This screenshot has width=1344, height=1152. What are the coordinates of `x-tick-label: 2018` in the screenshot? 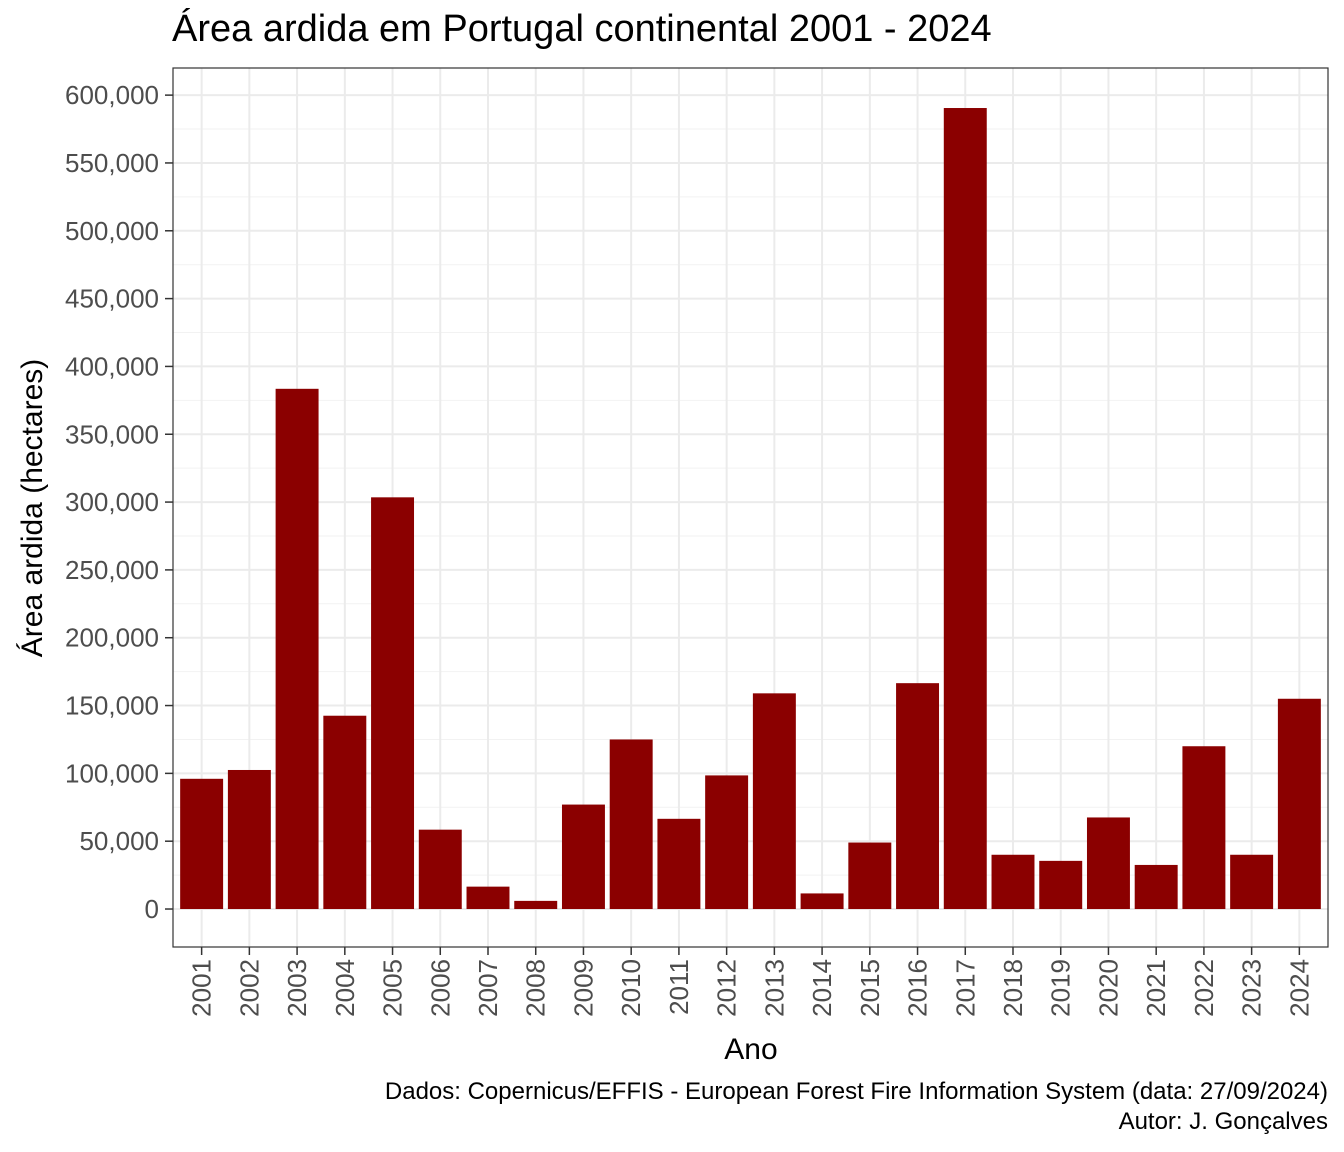 It's located at (1013, 988).